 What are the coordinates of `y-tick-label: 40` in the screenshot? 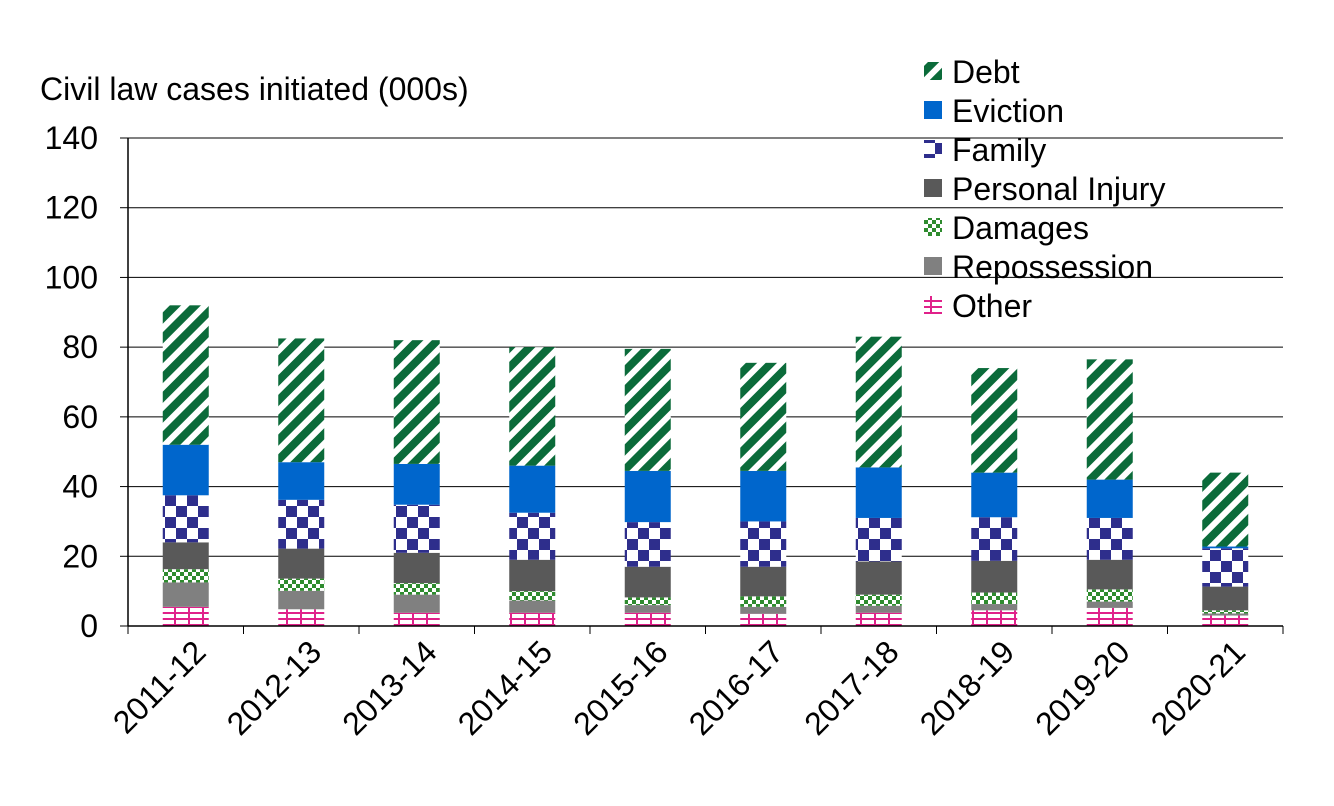 It's located at (80, 487).